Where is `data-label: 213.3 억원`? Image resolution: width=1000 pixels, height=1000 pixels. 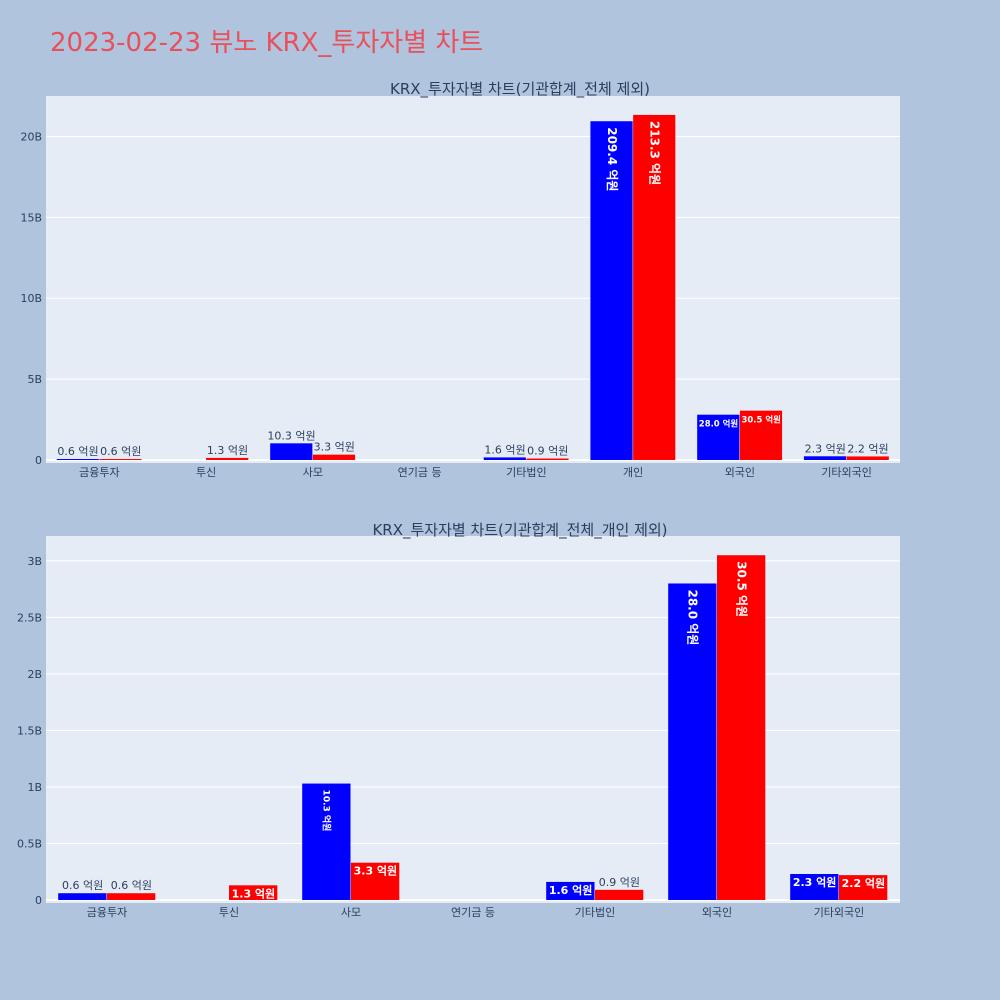 data-label: 213.3 억원 is located at coordinates (654, 153).